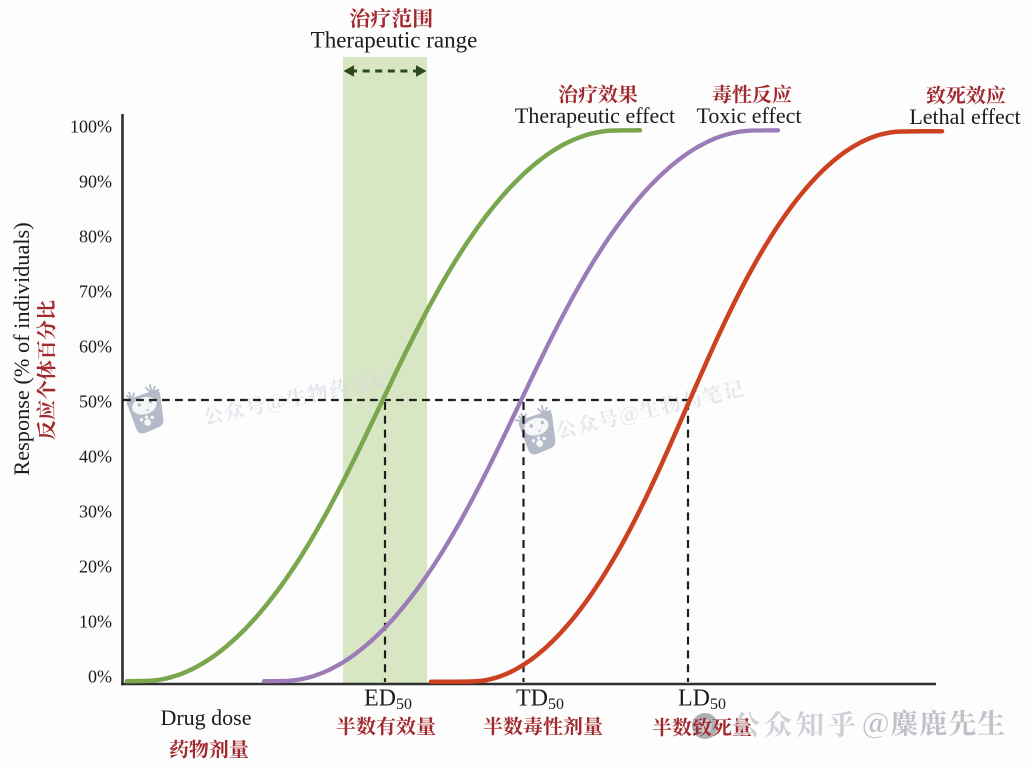  Describe the element at coordinates (95, 401) in the screenshot. I see `svg-text: 50%` at that location.